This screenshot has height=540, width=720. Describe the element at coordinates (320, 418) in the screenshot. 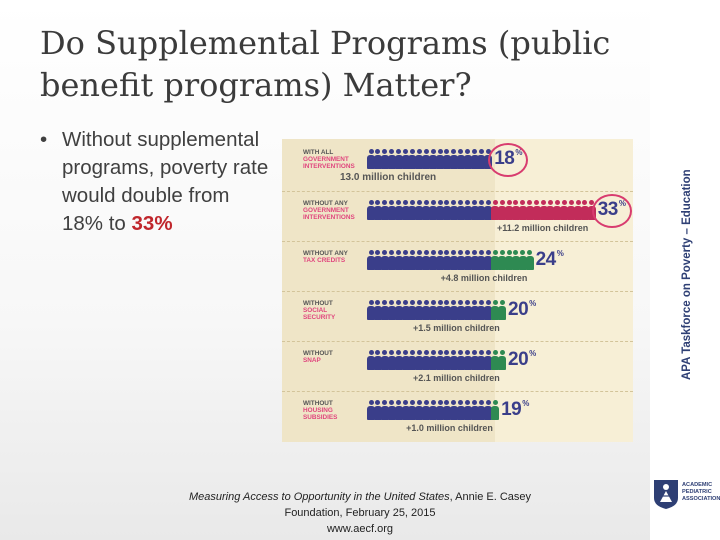

I see `row-label-line: SUBSIDIES` at that location.